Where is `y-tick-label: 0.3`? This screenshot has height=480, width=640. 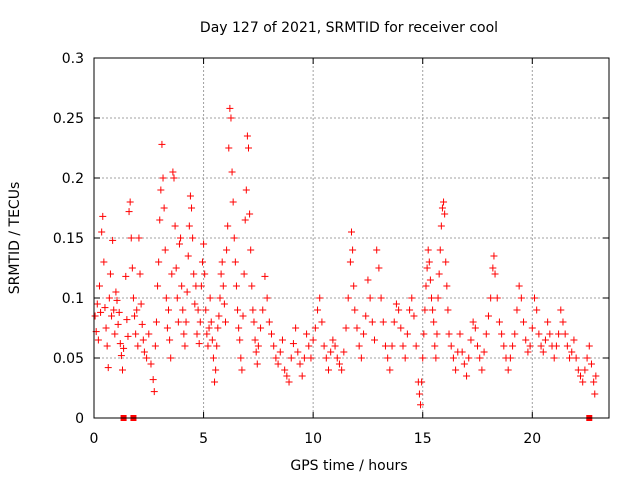 y-tick-label: 0.3 is located at coordinates (73, 59).